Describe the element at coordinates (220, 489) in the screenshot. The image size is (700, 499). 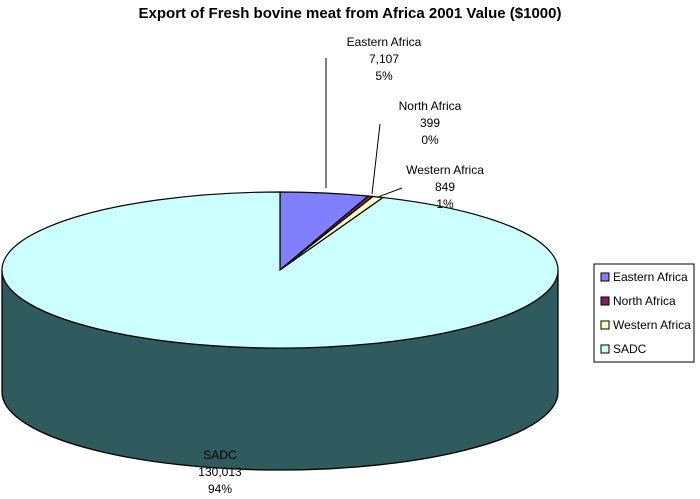
I see `slice-label-sadc-percent: 94%` at that location.